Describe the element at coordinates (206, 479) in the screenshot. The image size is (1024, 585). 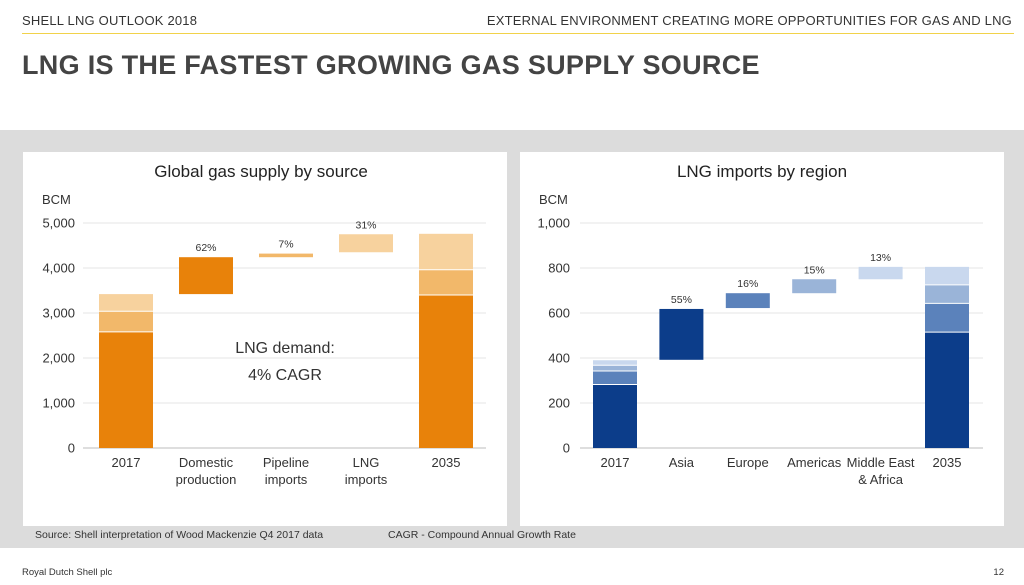
I see `x-tick-label: production` at that location.